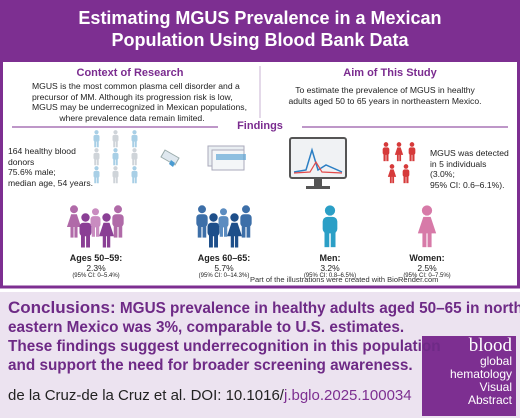 This screenshot has height=418, width=520. What do you see at coordinates (96, 258) in the screenshot?
I see `group-name: Ages 50–59:` at bounding box center [96, 258].